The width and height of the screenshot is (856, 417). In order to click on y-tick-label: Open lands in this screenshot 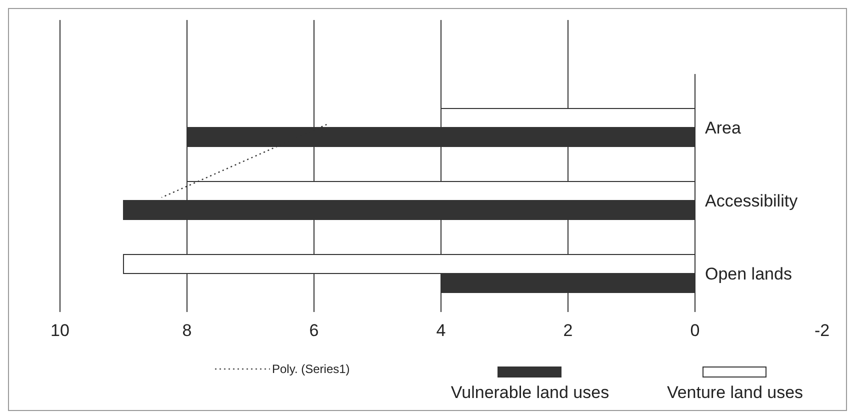, I will do `click(748, 274)`.